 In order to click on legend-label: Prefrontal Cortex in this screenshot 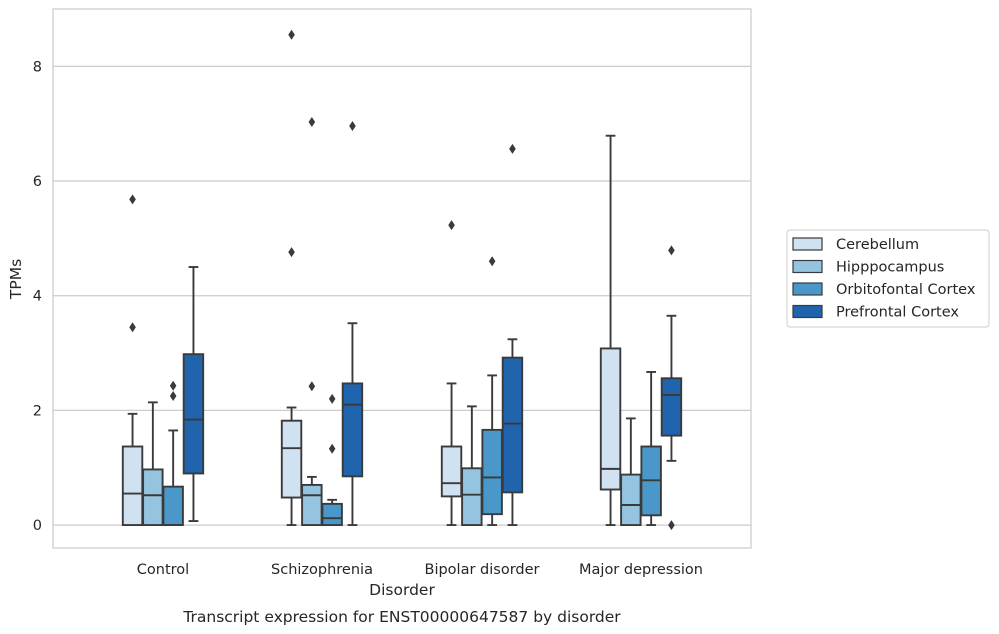, I will do `click(897, 313)`.